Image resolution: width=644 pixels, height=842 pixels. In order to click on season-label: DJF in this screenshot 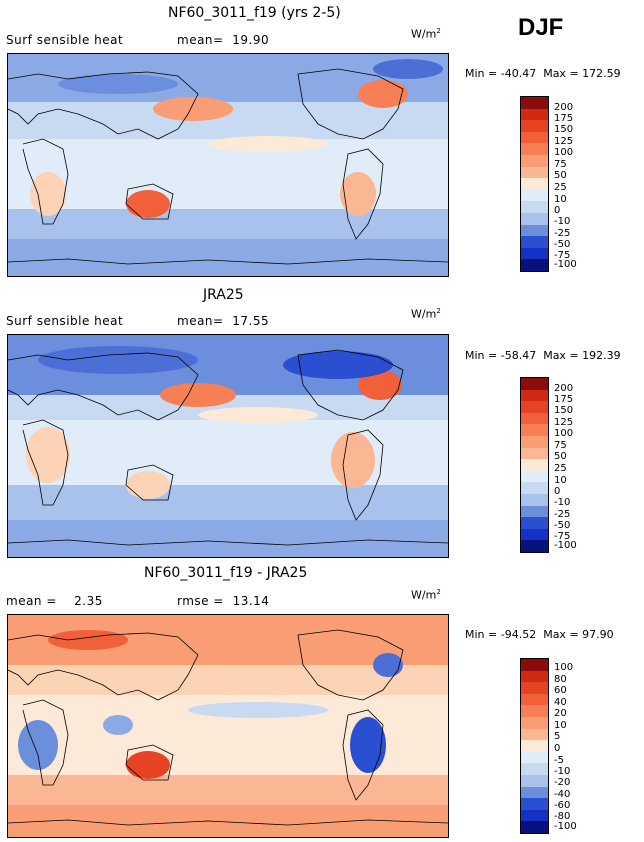, I will do `click(541, 27)`.